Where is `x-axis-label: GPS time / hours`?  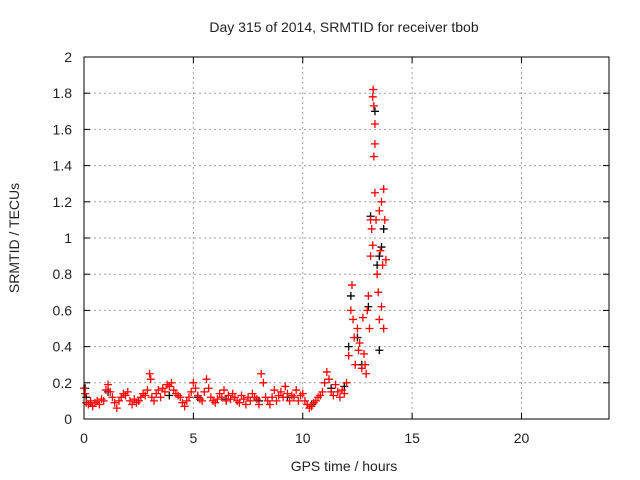 x-axis-label: GPS time / hours is located at coordinates (344, 466).